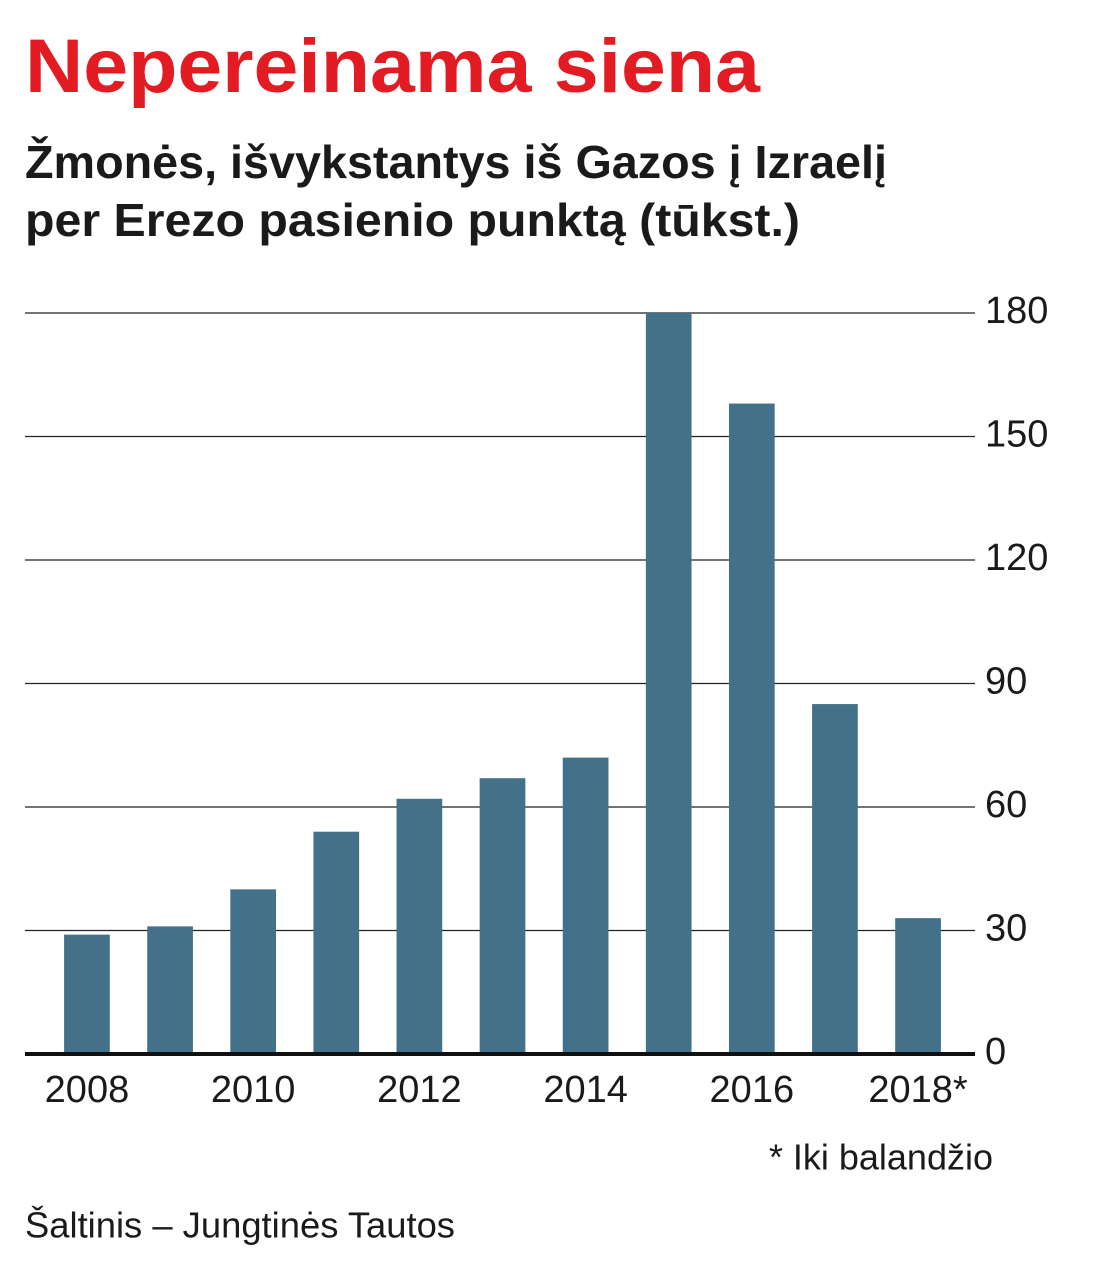  I want to click on y-tick-label: 150, so click(1016, 435).